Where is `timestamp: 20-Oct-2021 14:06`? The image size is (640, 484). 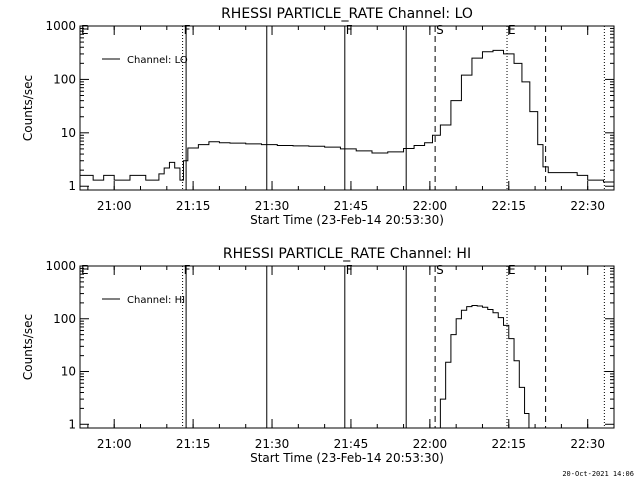 timestamp: 20-Oct-2021 14:06 is located at coordinates (598, 474).